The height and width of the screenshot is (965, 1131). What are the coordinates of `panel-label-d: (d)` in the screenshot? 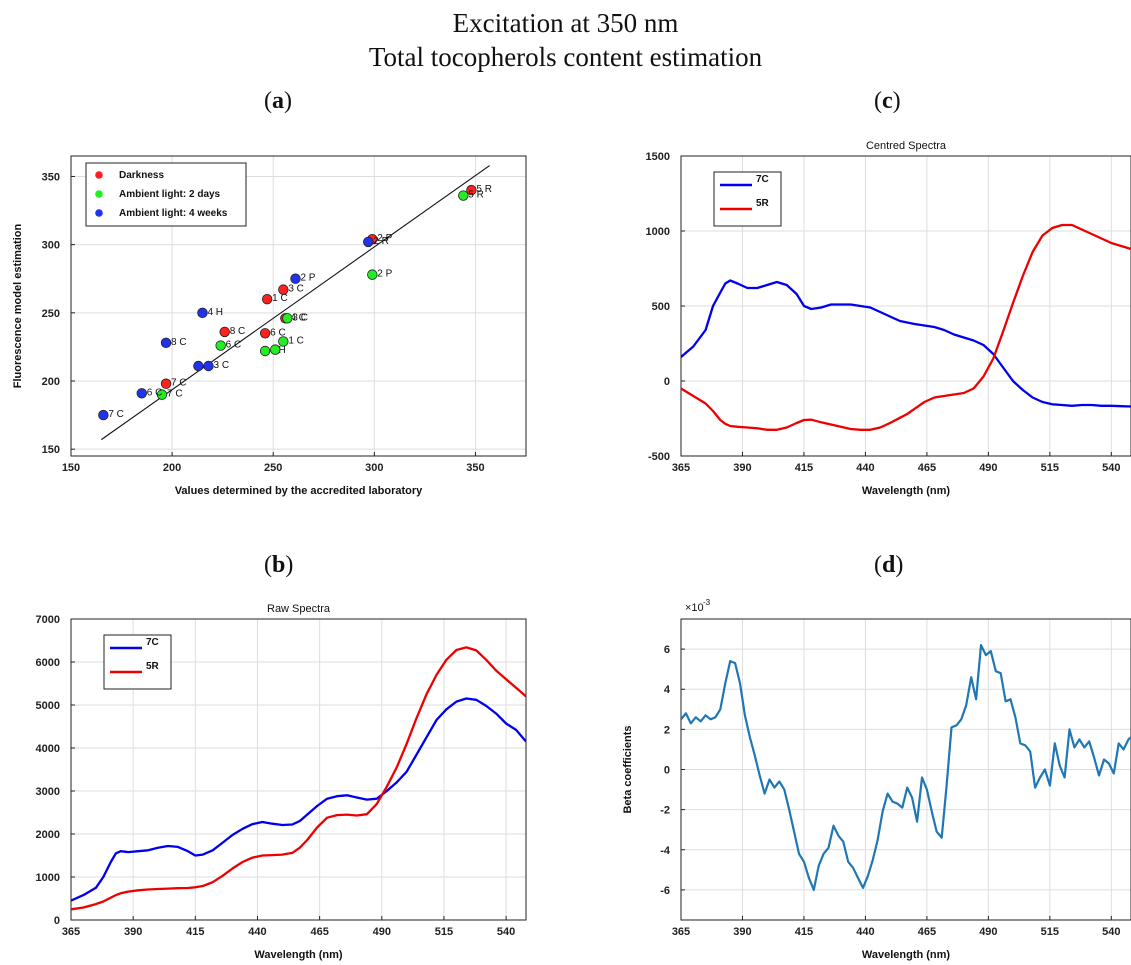 It's located at (889, 565).